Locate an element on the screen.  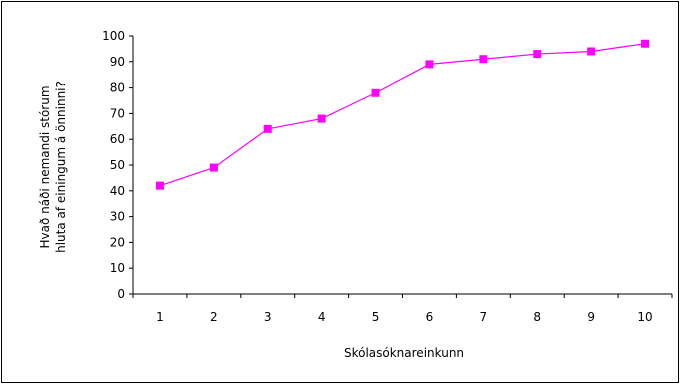
y-tick-label: 40 is located at coordinates (117, 191).